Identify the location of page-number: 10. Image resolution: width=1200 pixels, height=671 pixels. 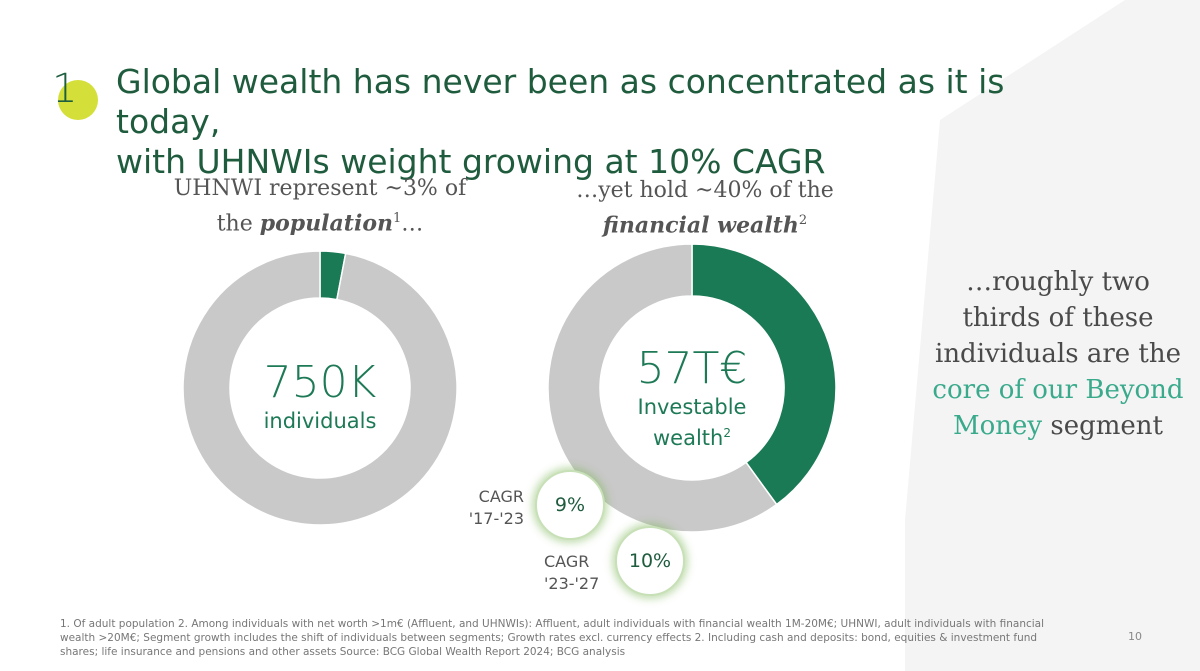
(1135, 636).